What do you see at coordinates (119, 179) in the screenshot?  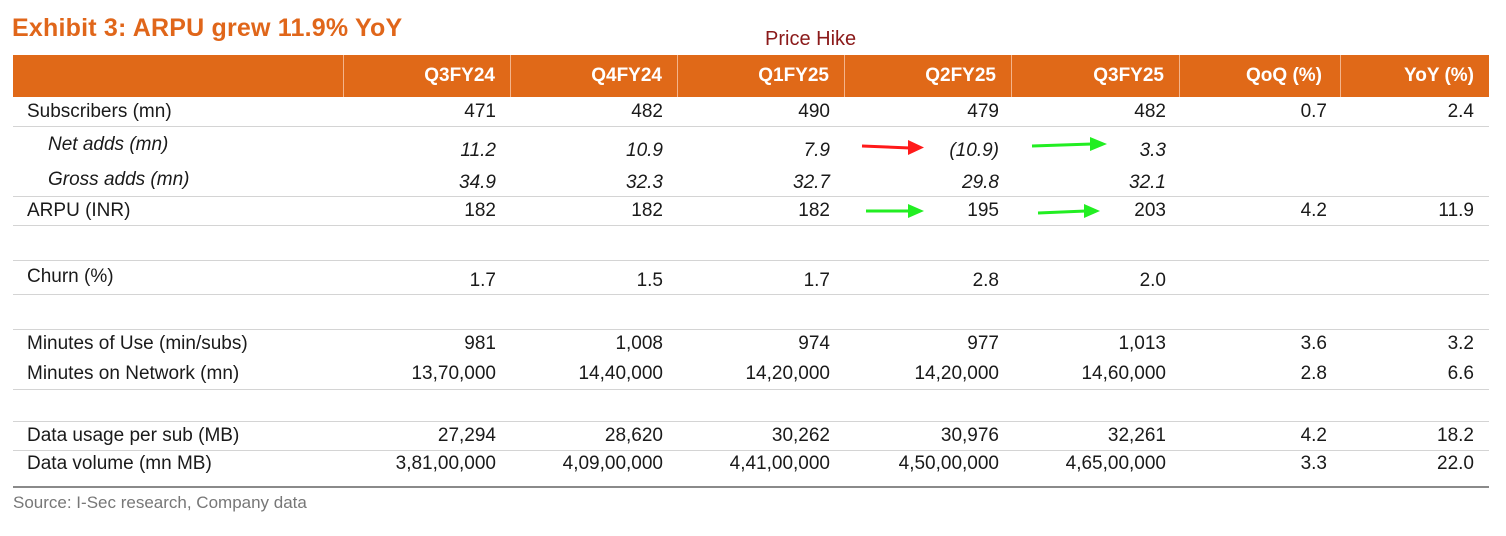 I see `row-label: Gross adds (mn)` at bounding box center [119, 179].